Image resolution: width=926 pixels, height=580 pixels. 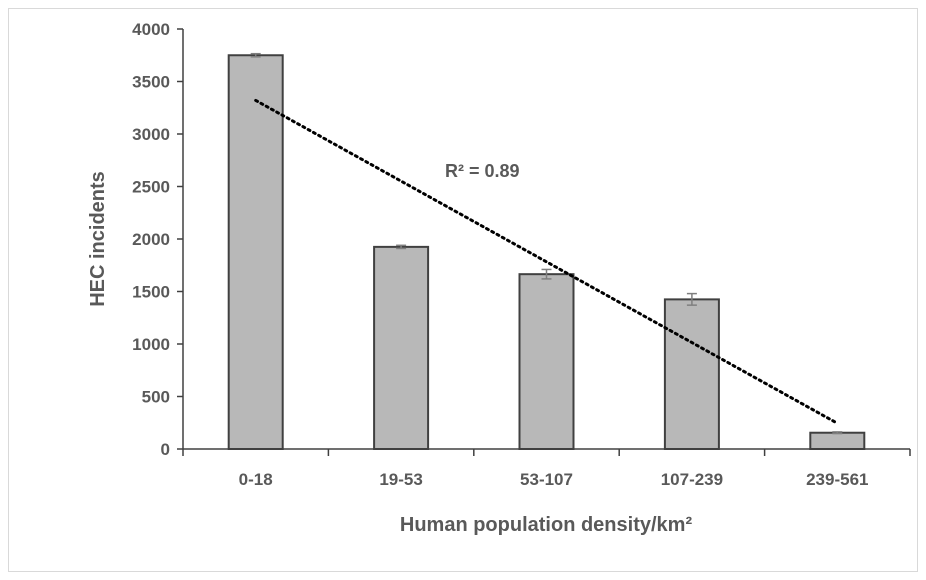 I want to click on y-tick-label: 0, so click(x=165, y=449).